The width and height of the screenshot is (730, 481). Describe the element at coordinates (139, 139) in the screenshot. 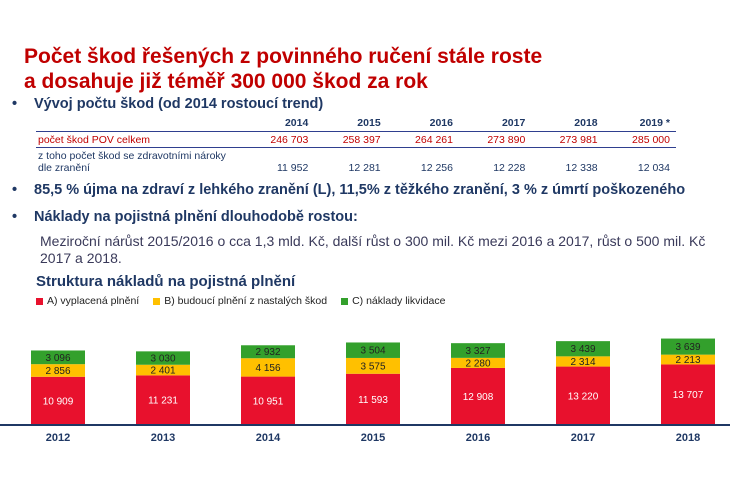

I see `table-cell-label: počet škod POV celkem` at that location.